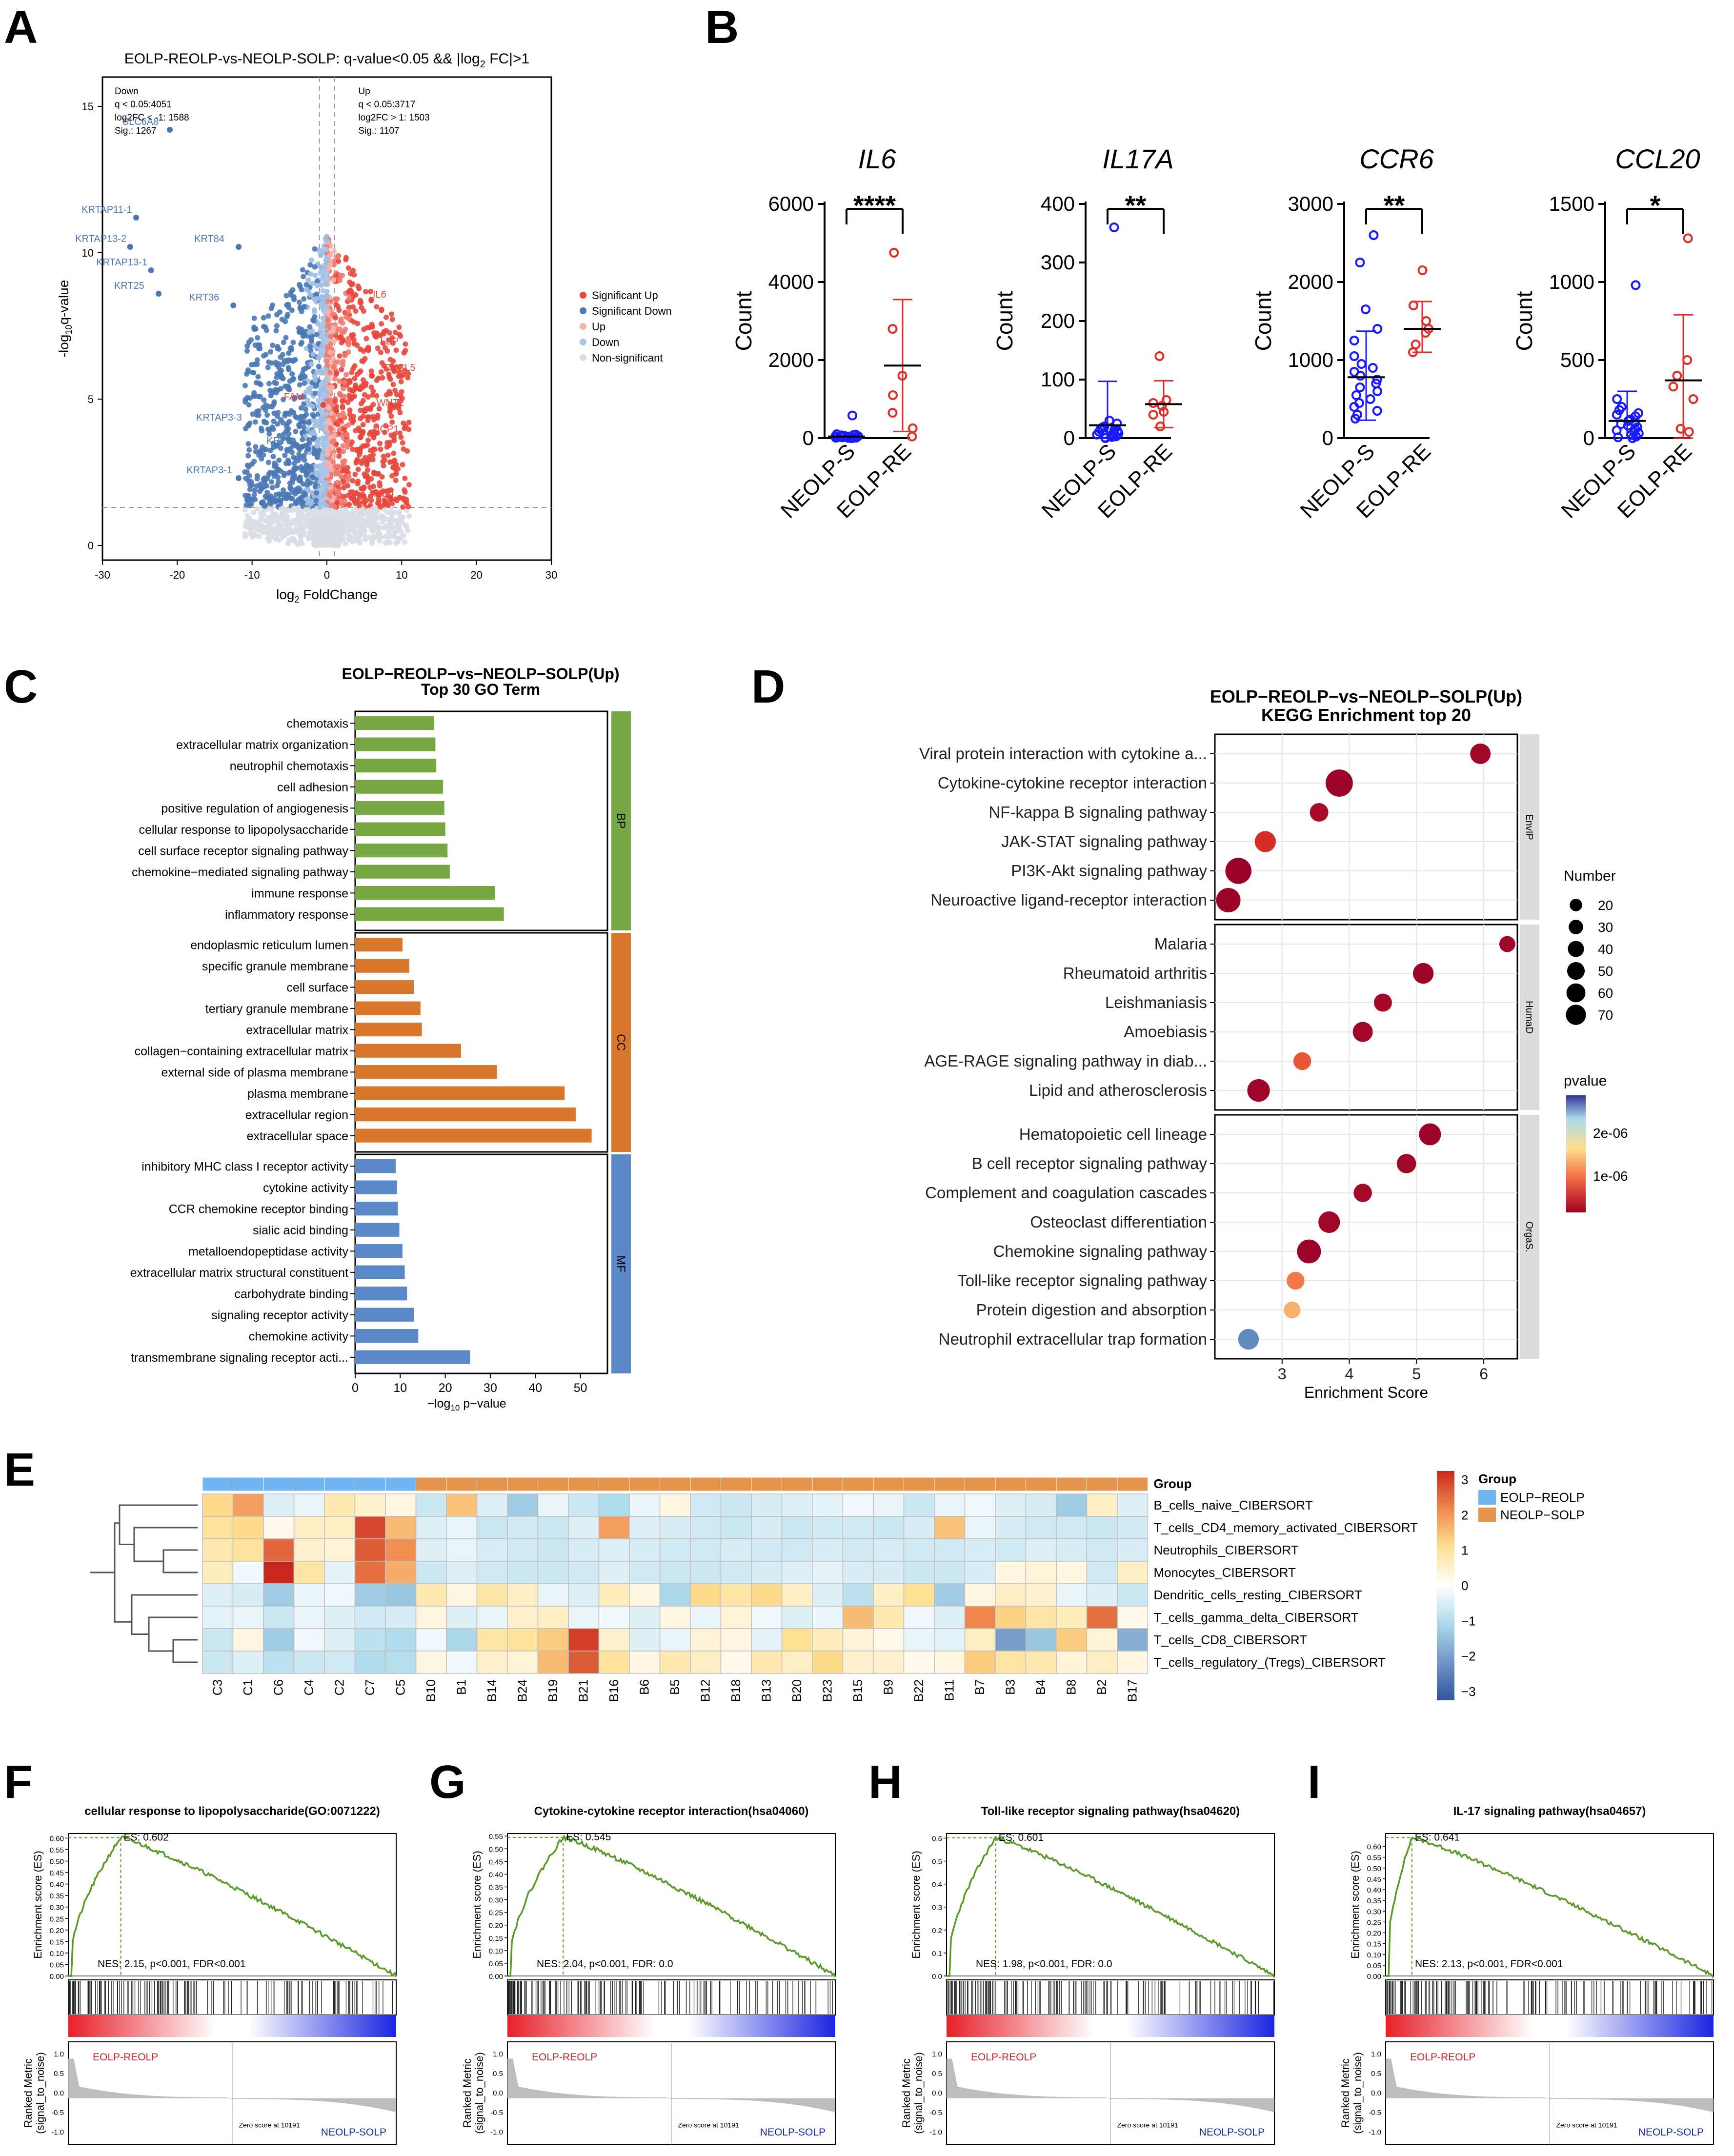 The image size is (1734, 2156). Describe the element at coordinates (874, 205) in the screenshot. I see `significance-stars: ****` at that location.